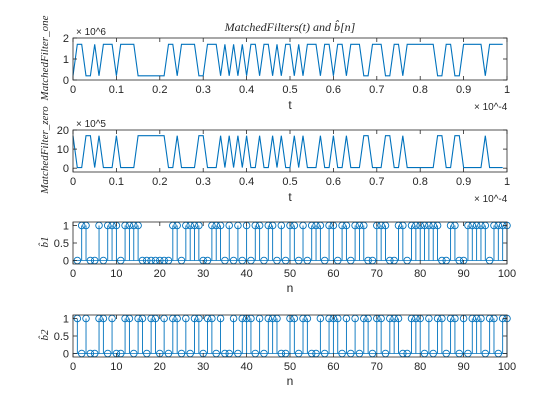 The image size is (560, 420). What do you see at coordinates (45, 150) in the screenshot?
I see `y-axis-label: MatchedFilter_zero` at bounding box center [45, 150].